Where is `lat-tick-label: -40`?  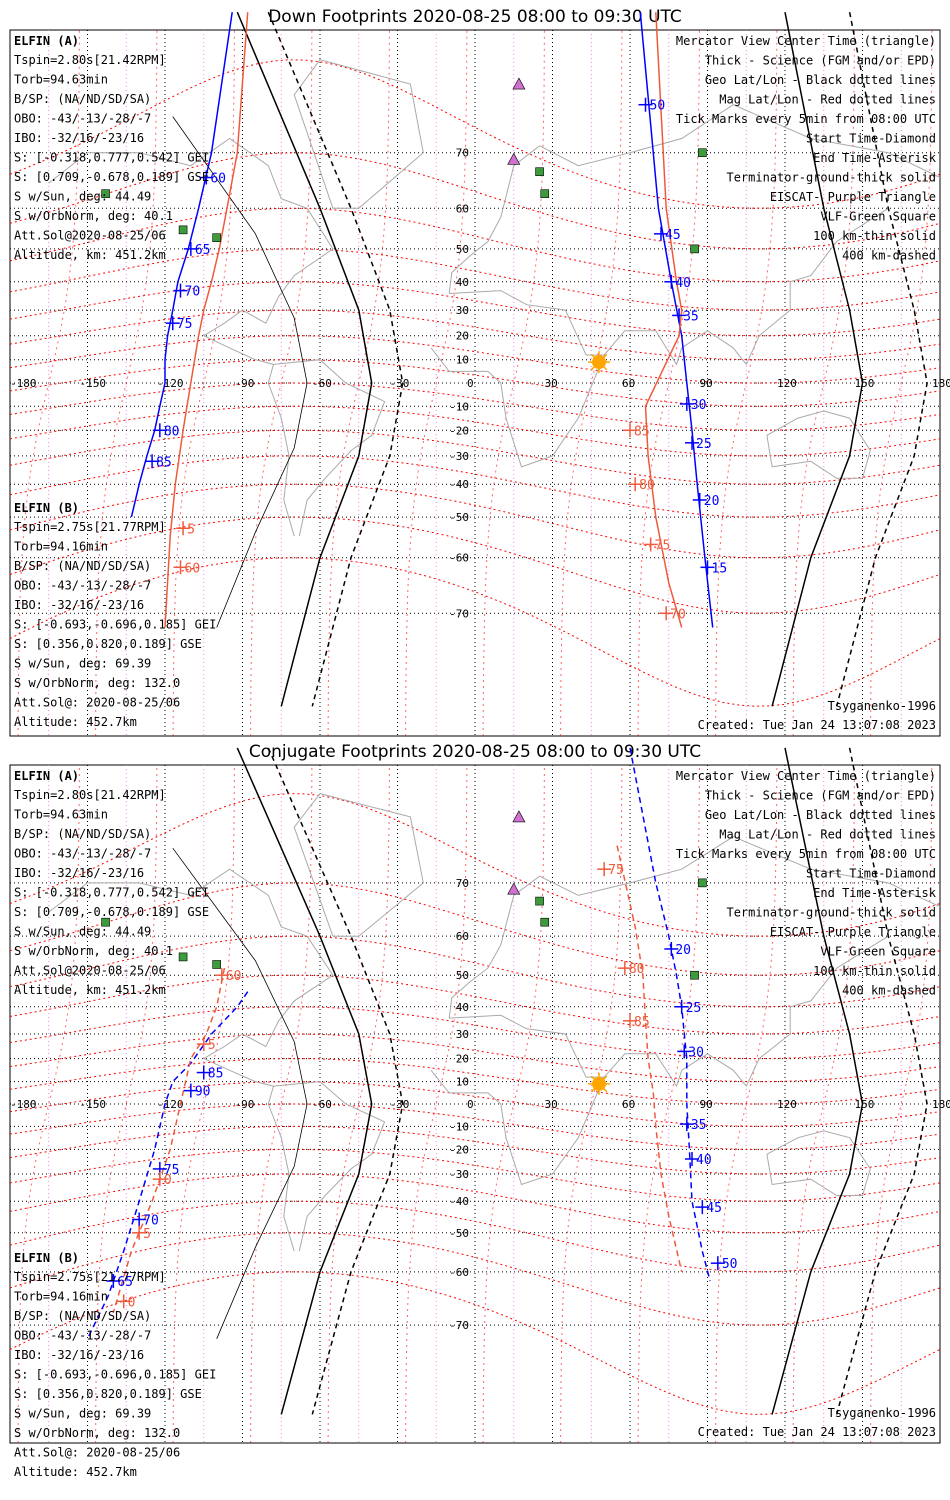 lat-tick-label: -40 is located at coordinates (459, 484).